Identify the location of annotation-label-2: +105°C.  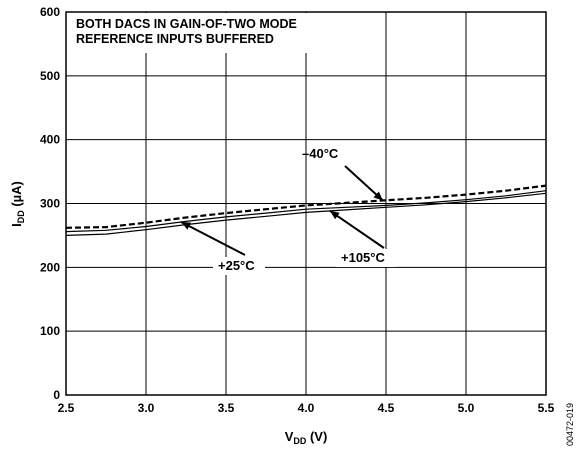
(363, 257).